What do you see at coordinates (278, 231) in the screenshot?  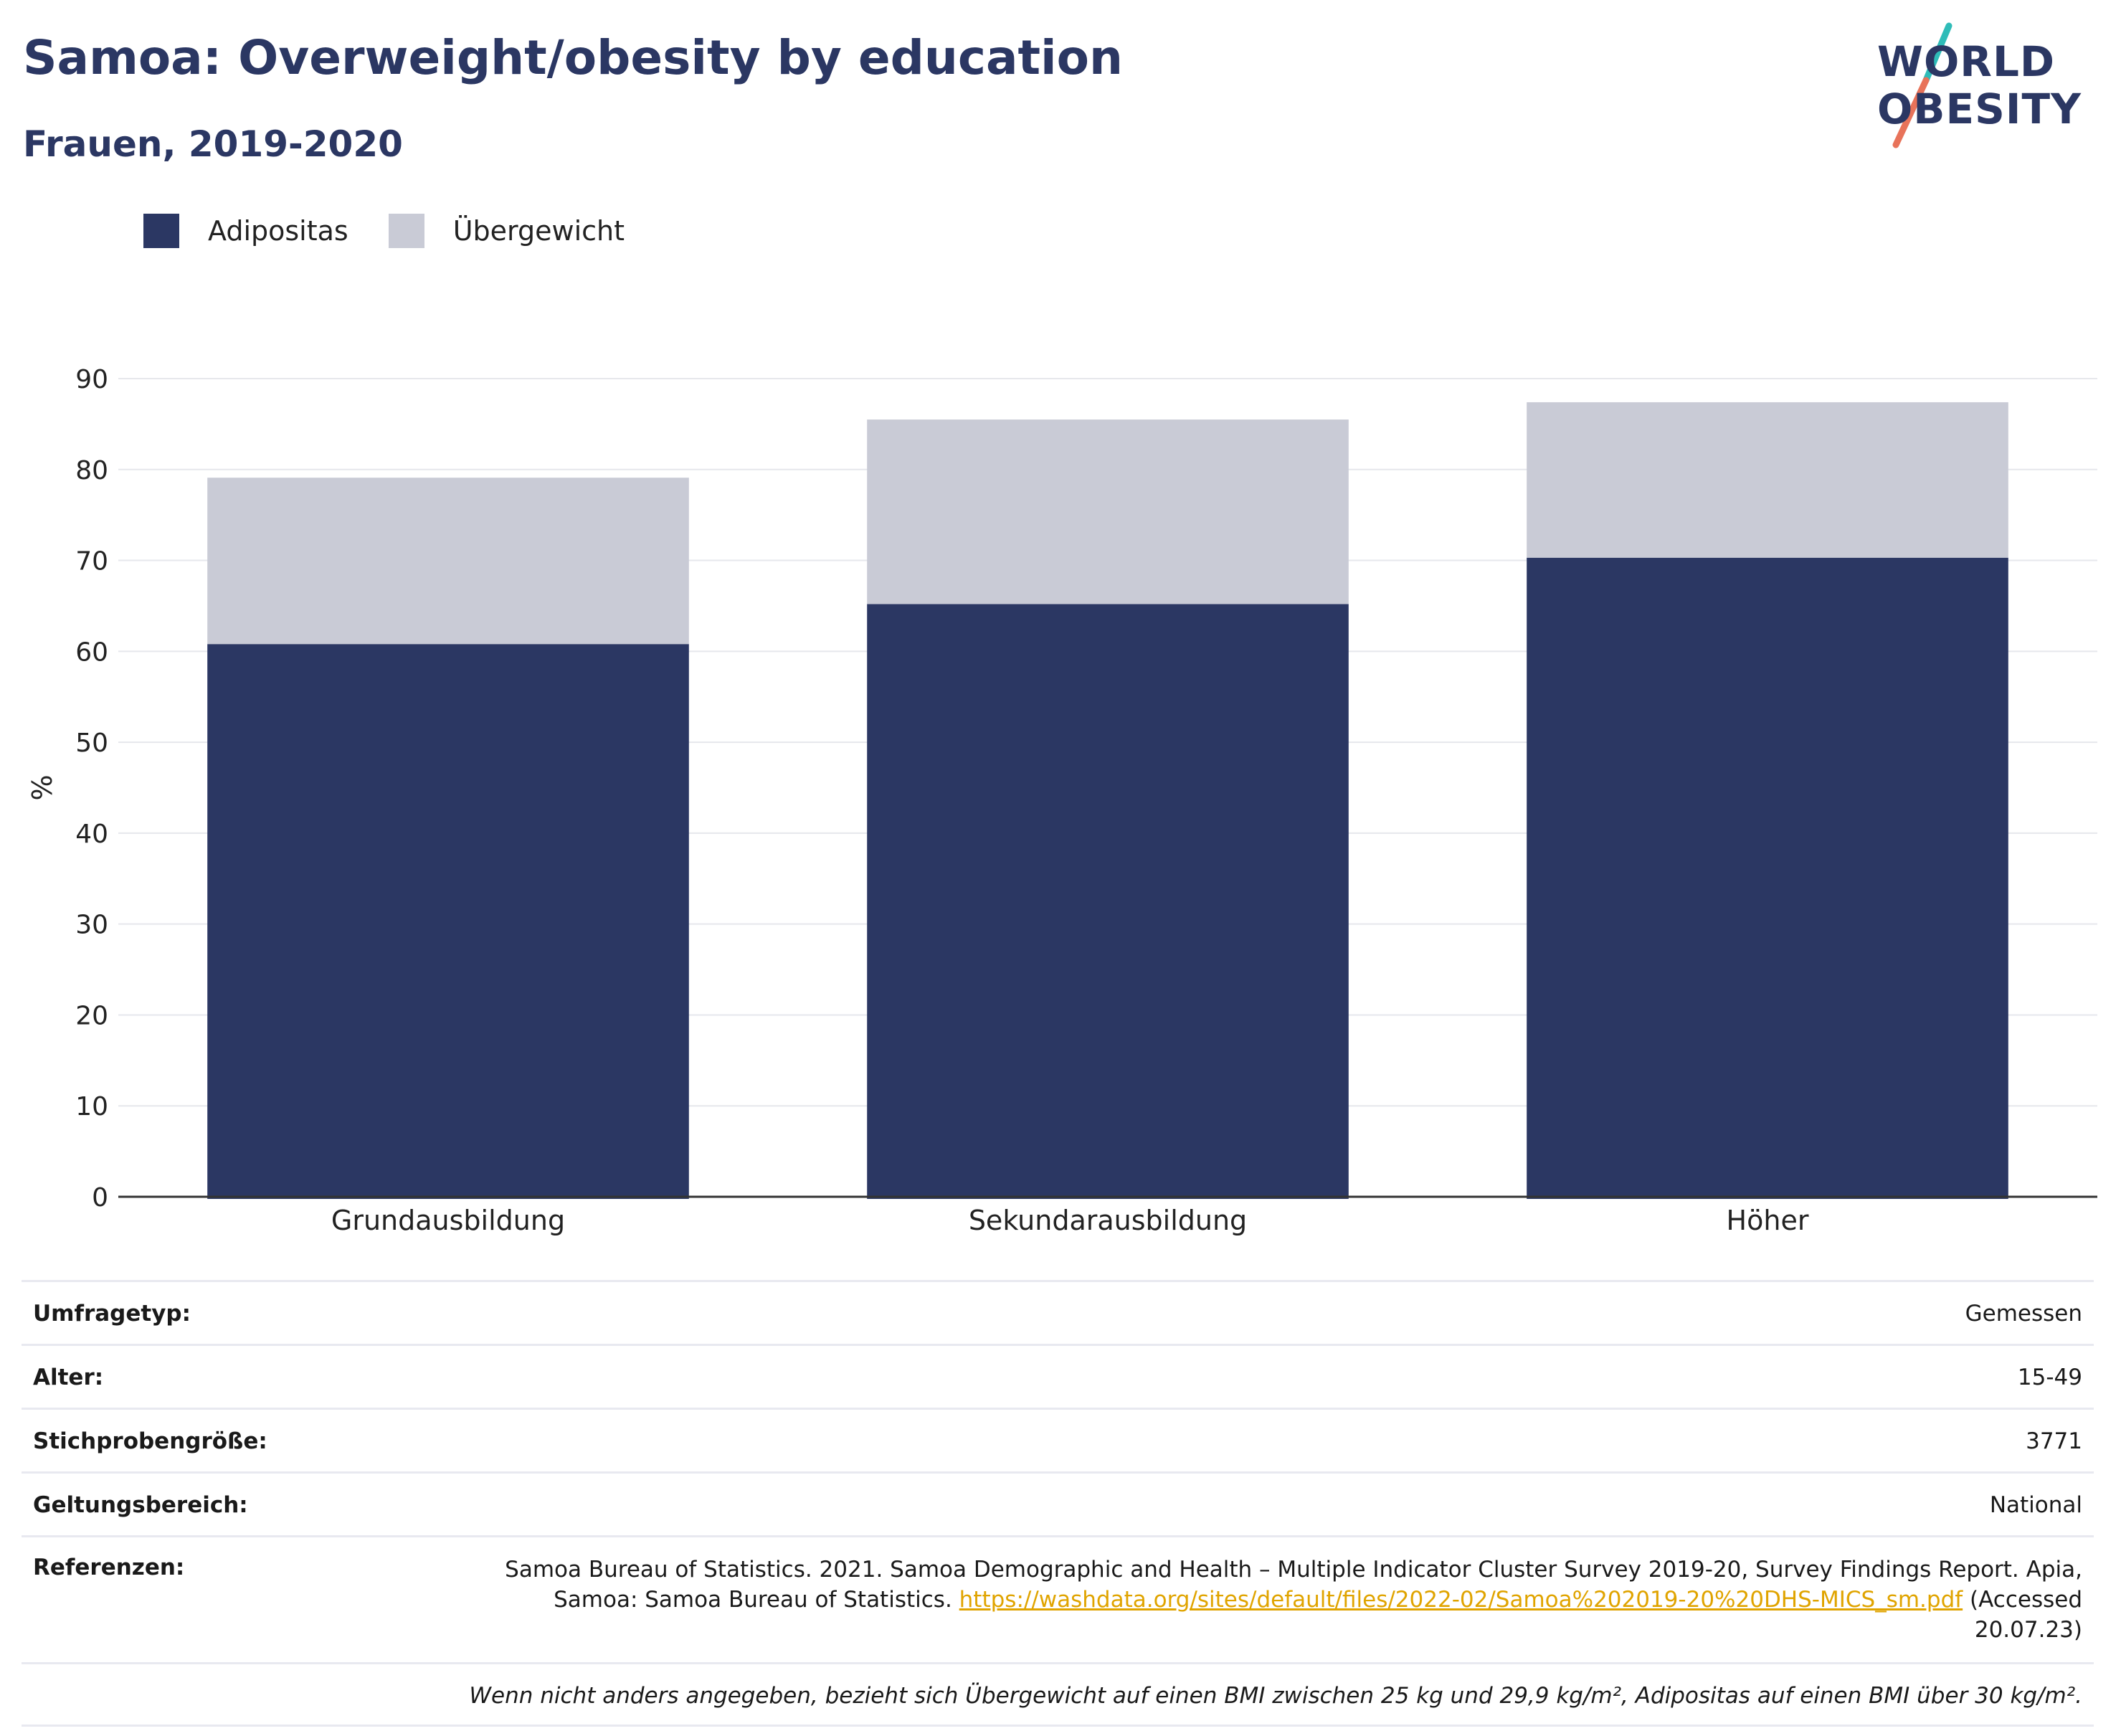 I see `legend-label-obesity: Adipositas` at bounding box center [278, 231].